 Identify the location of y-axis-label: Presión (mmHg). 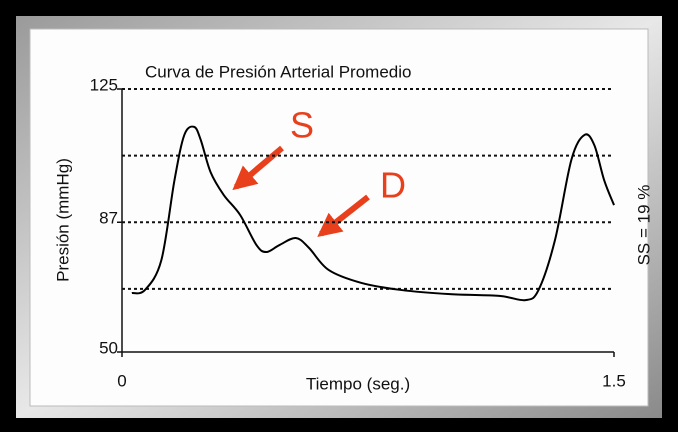
(62, 220).